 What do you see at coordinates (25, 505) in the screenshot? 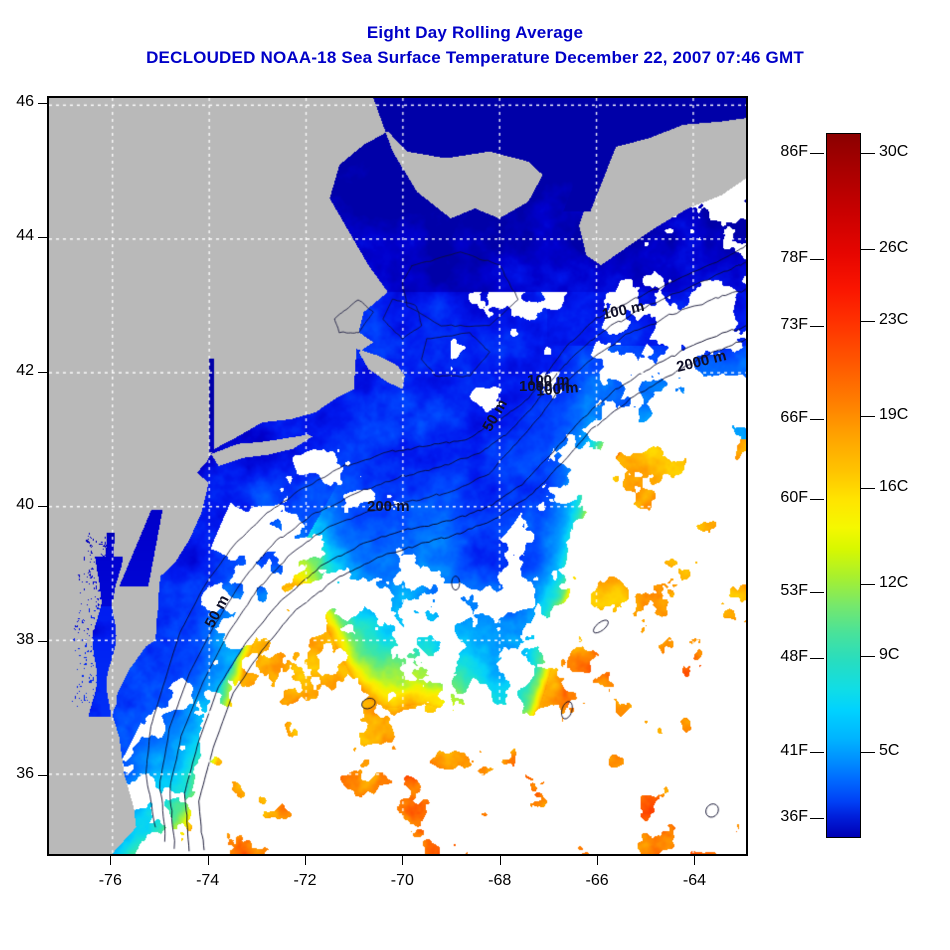
I see `y-axis-label: 40` at bounding box center [25, 505].